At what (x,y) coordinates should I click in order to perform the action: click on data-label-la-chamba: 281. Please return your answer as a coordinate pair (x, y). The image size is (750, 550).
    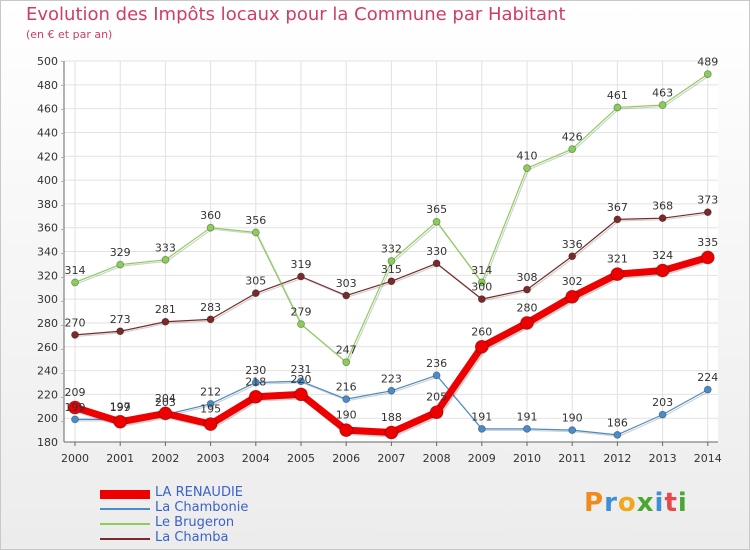
    Looking at the image, I should click on (165, 309).